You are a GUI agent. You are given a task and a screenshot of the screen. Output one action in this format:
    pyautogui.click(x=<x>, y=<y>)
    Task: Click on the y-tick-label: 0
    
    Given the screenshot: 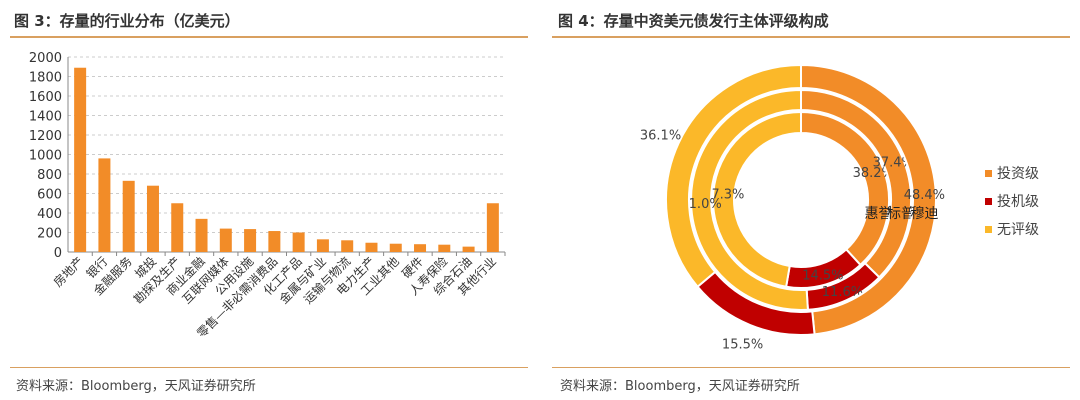 What is the action you would take?
    pyautogui.click(x=58, y=253)
    